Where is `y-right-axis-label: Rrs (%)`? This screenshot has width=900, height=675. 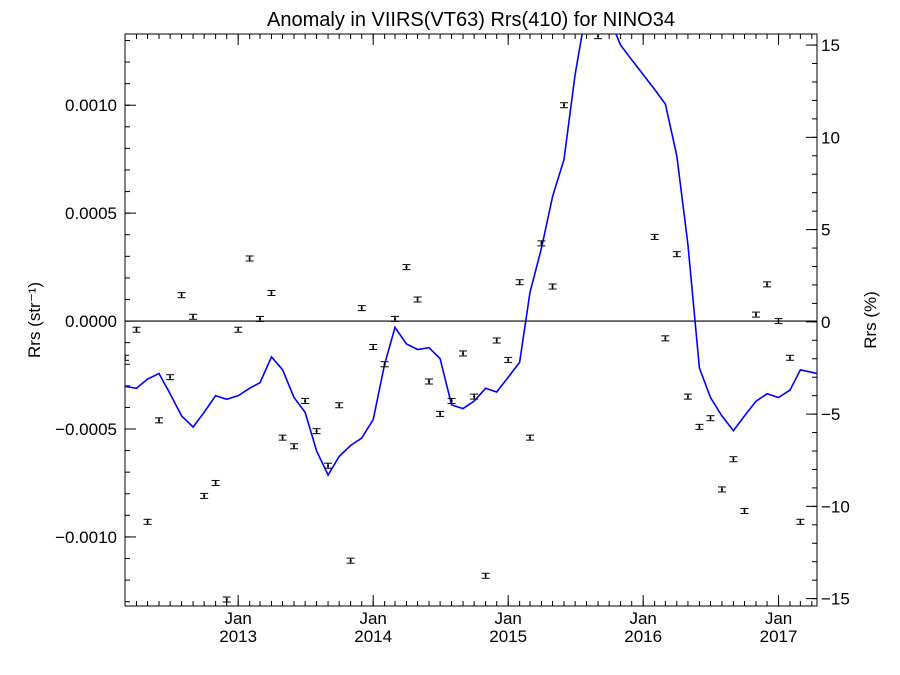
y-right-axis-label: Rrs (%) is located at coordinates (870, 320).